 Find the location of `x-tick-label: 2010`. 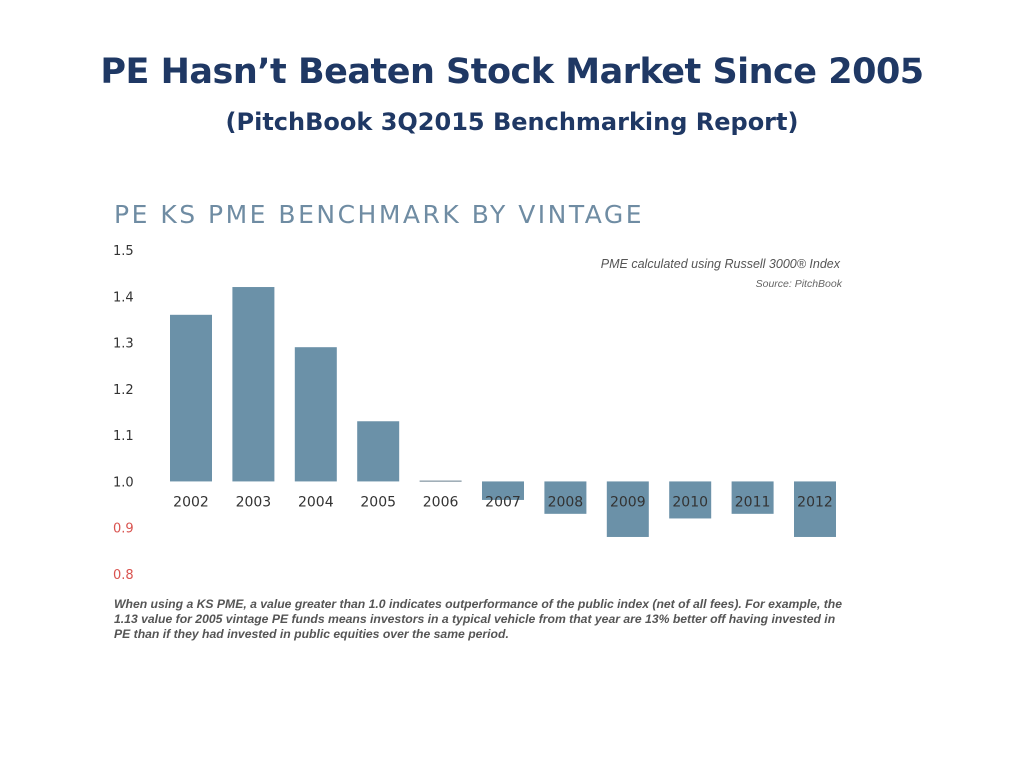

x-tick-label: 2010 is located at coordinates (690, 502).